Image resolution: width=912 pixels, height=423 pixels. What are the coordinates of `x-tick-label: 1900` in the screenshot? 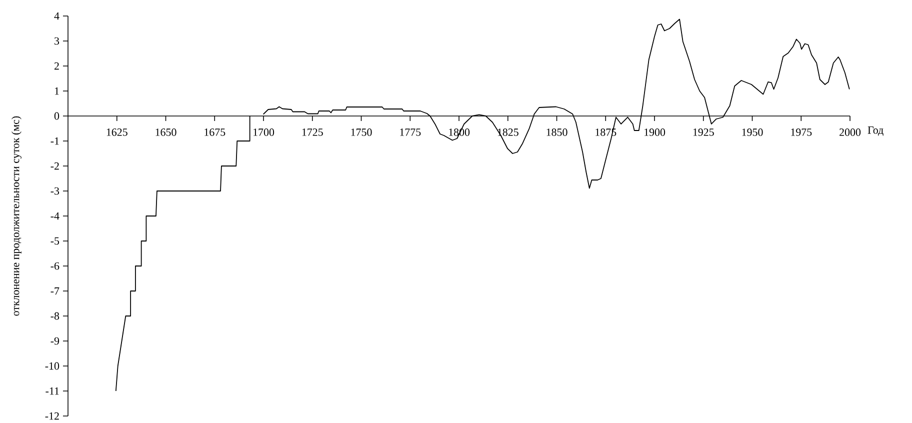 It's located at (655, 132).